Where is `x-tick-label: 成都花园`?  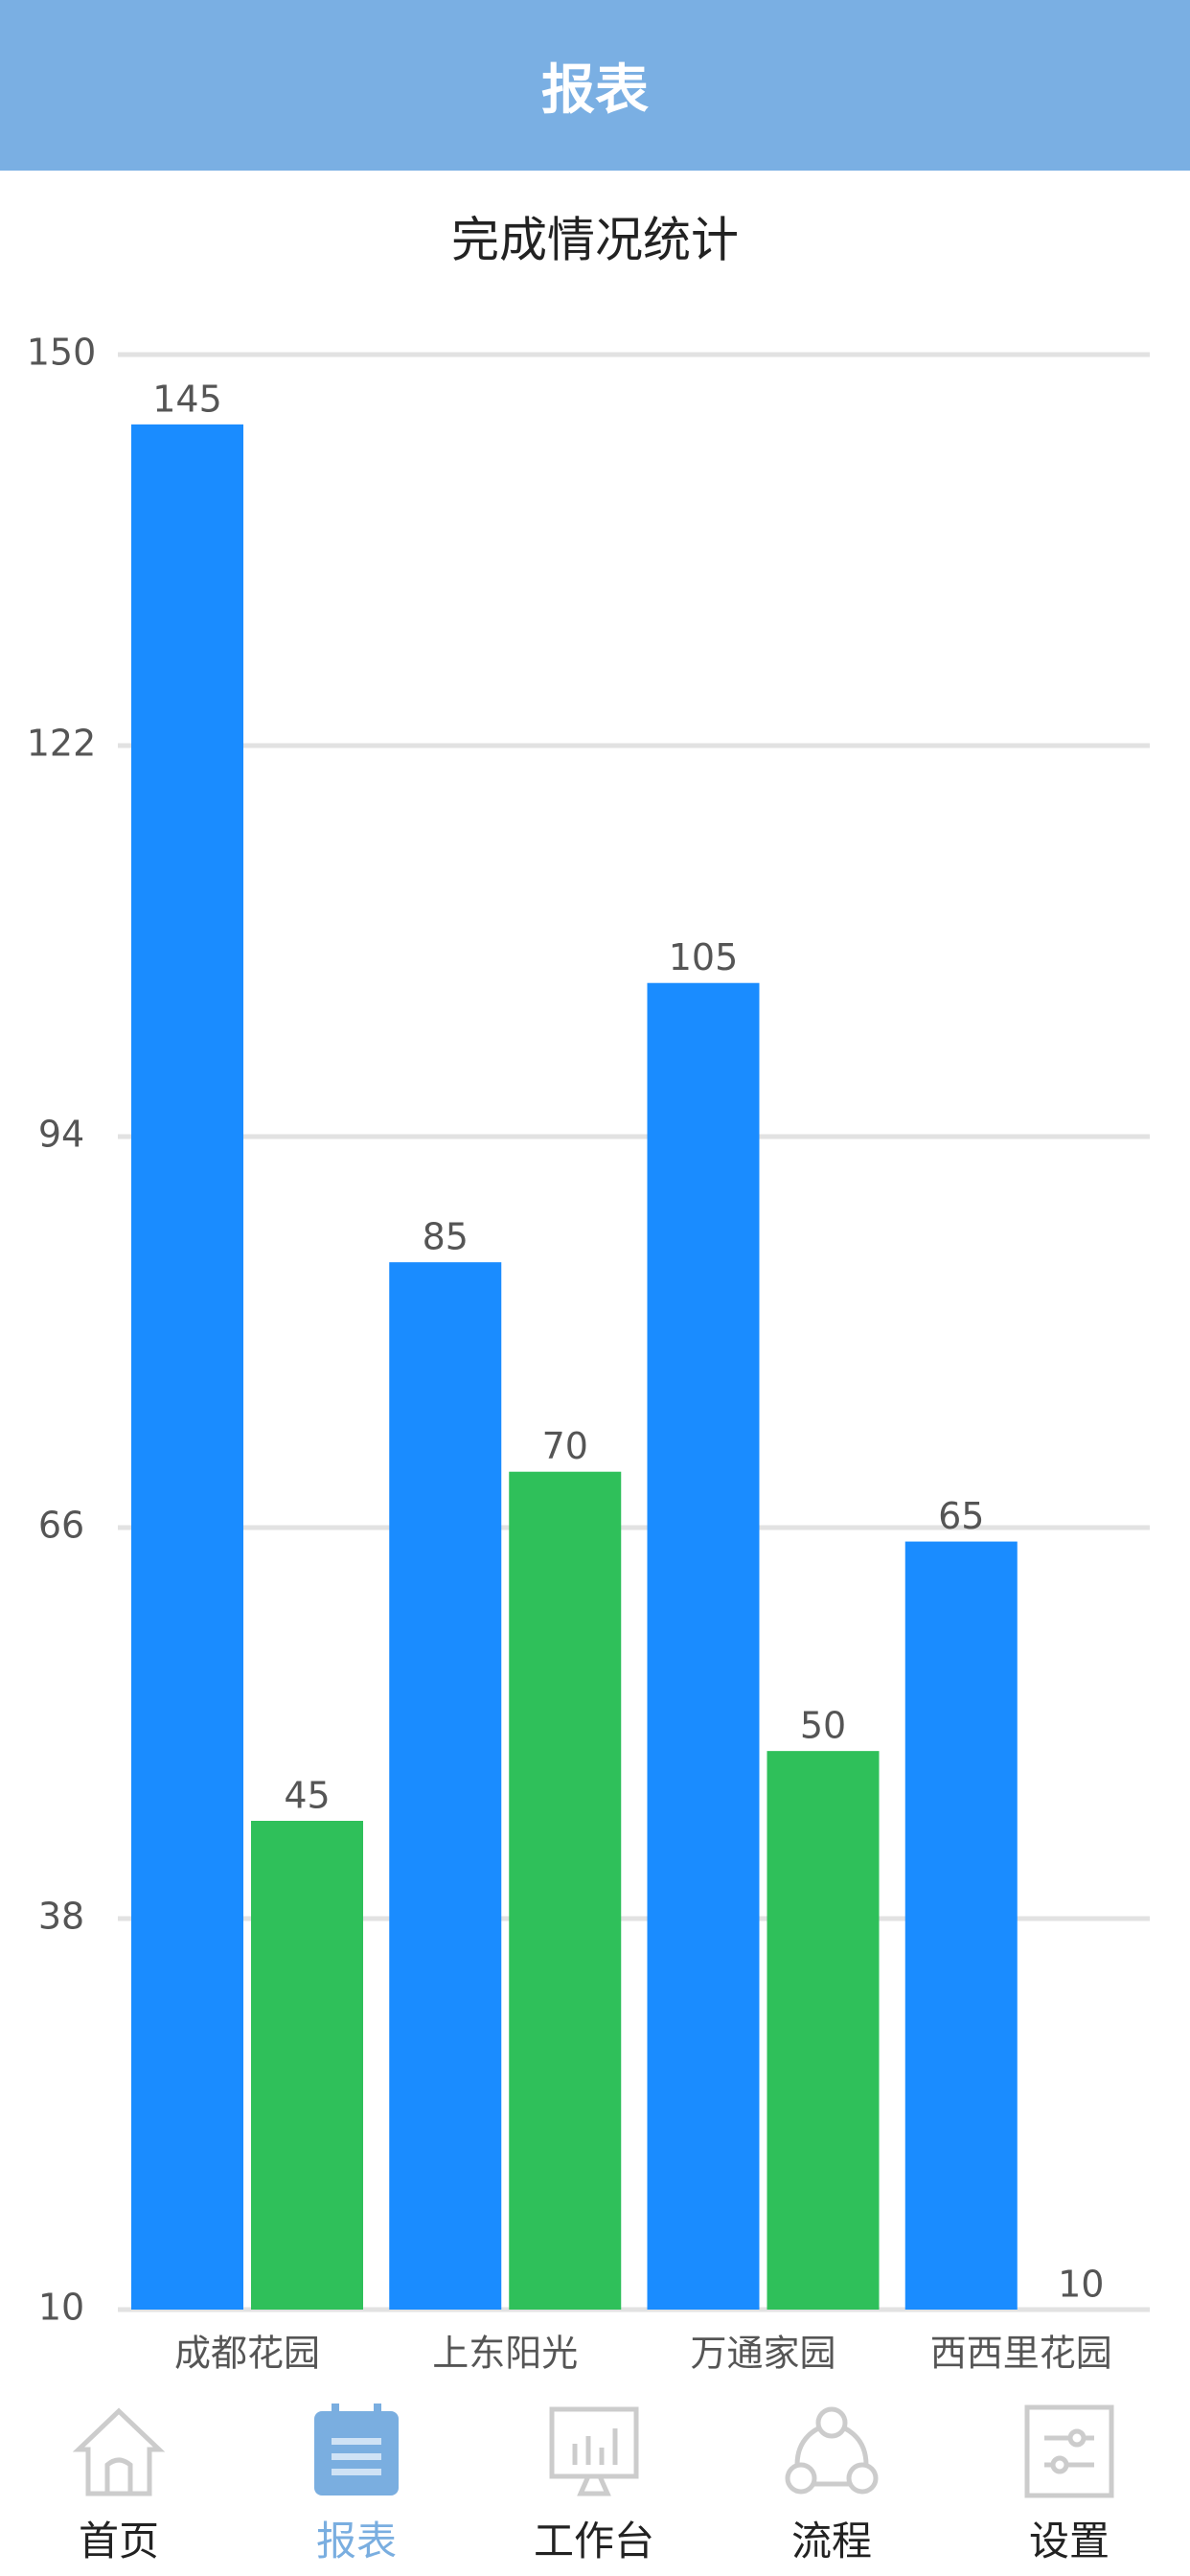
x-tick-label: 成都花园 is located at coordinates (247, 2354).